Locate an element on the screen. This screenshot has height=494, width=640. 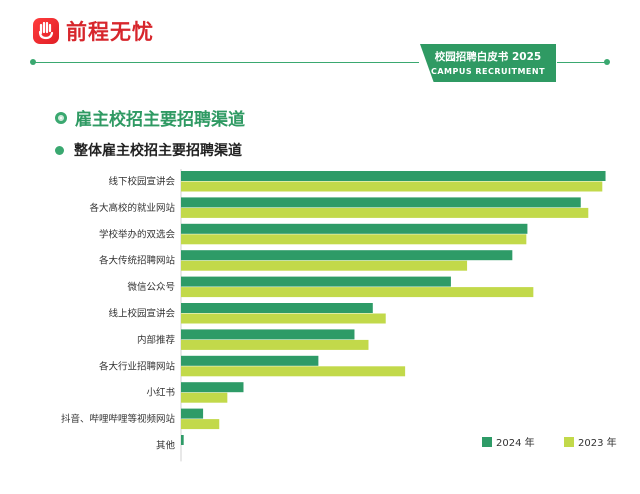
category-label: 其他 is located at coordinates (166, 446).